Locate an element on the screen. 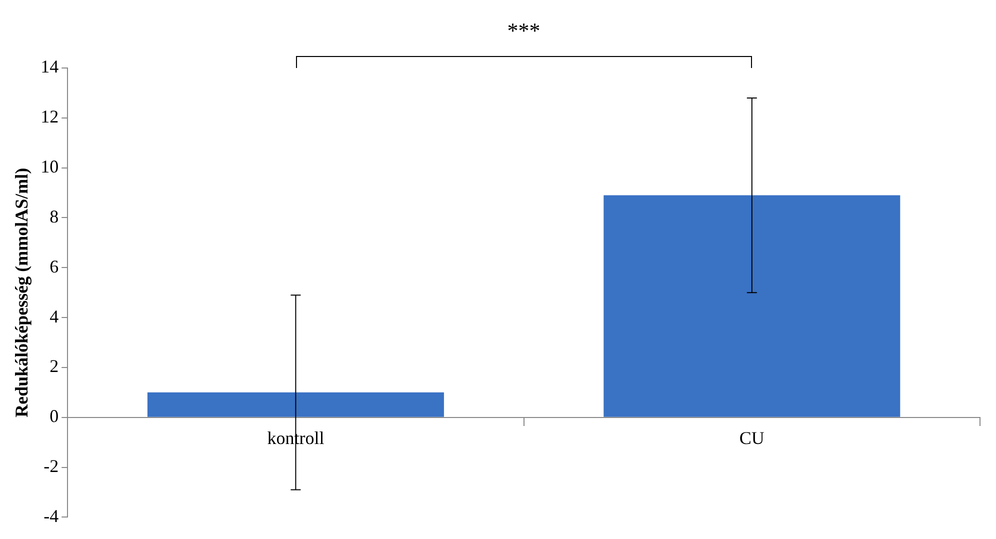  y-tick-label: 0 is located at coordinates (54, 416).